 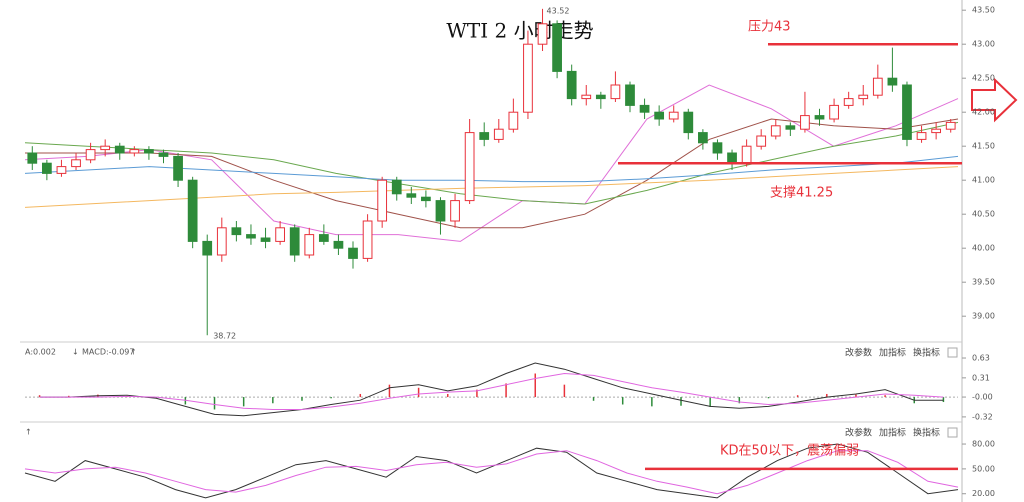 What do you see at coordinates (981, 358) in the screenshot?
I see `y-tick-label: 0.63` at bounding box center [981, 358].